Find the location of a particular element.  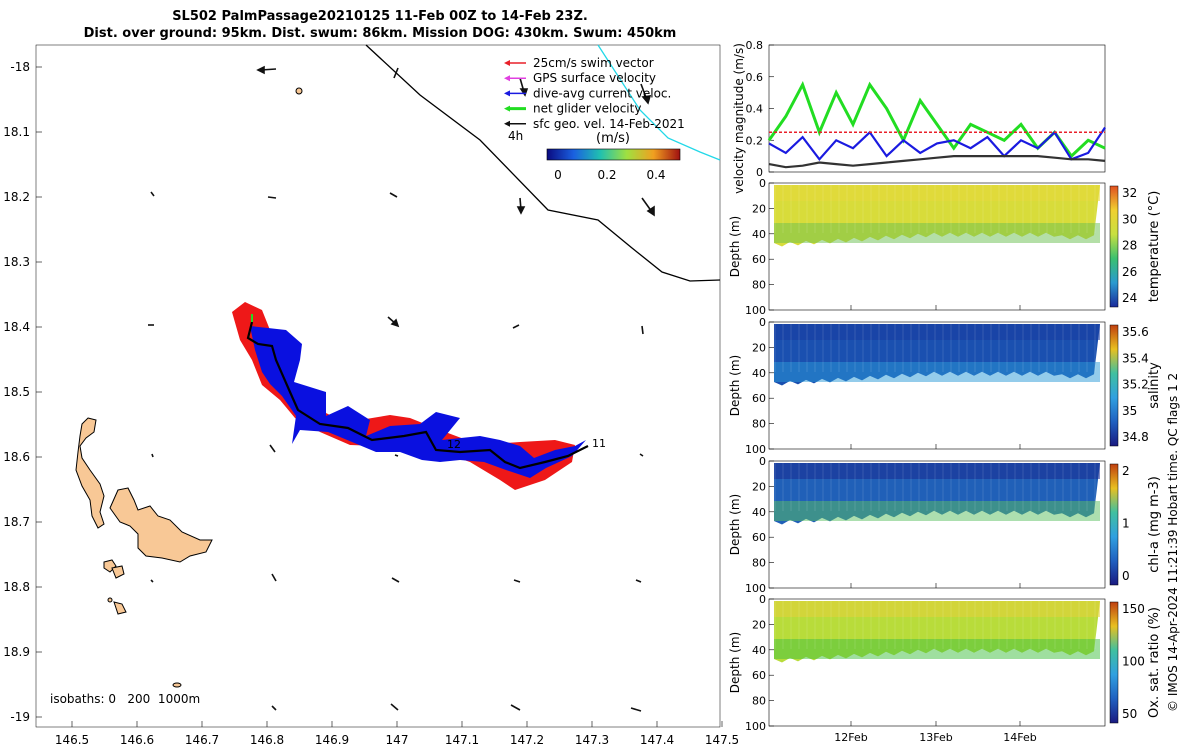

legend-label: sfc geo. vel. 14-Feb-2021 is located at coordinates (609, 124).